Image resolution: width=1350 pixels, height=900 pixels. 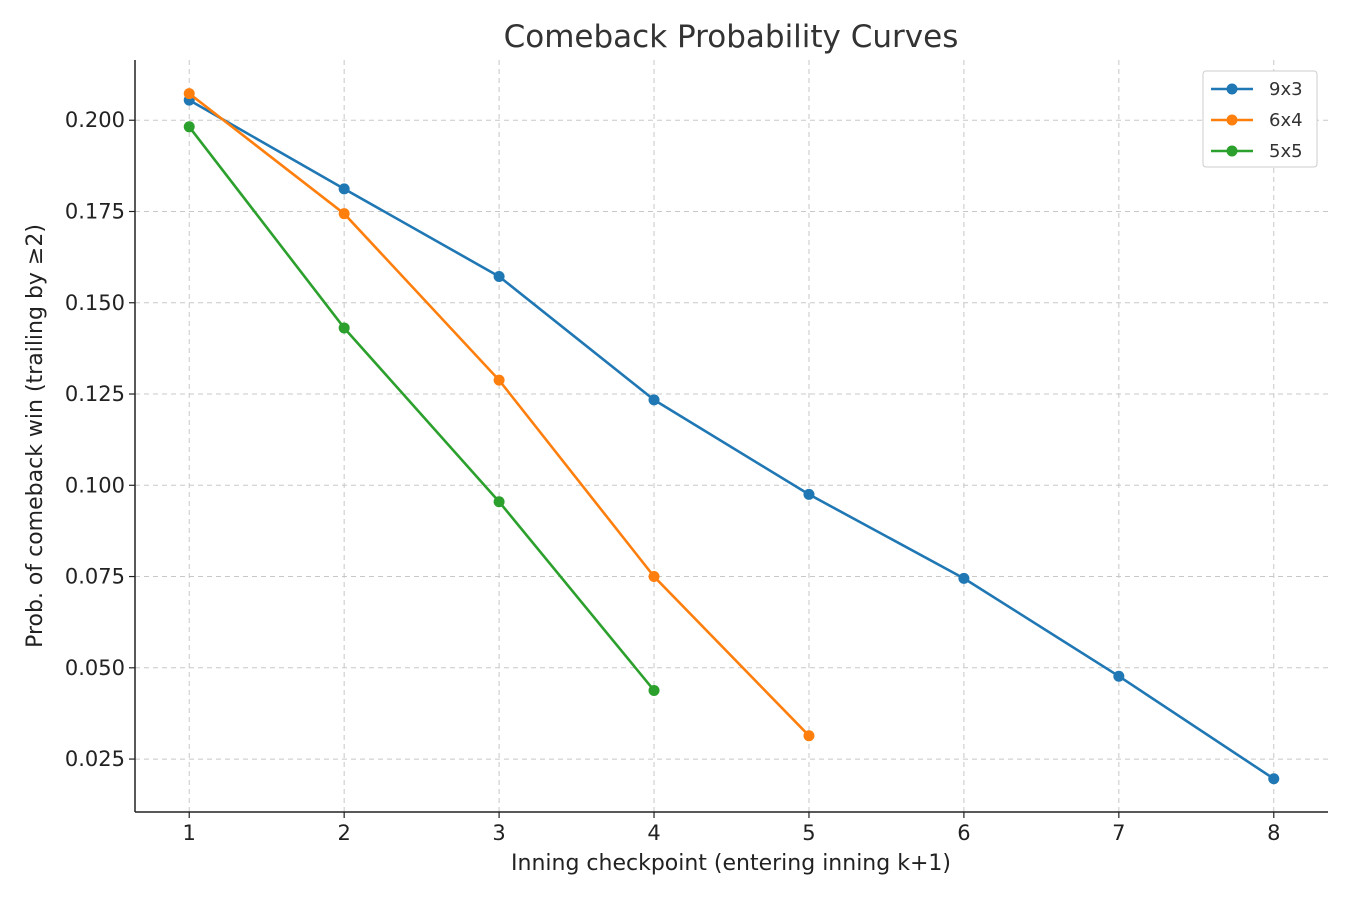 What do you see at coordinates (1257, 120) in the screenshot?
I see `legend-entry-6x4: 6x4` at bounding box center [1257, 120].